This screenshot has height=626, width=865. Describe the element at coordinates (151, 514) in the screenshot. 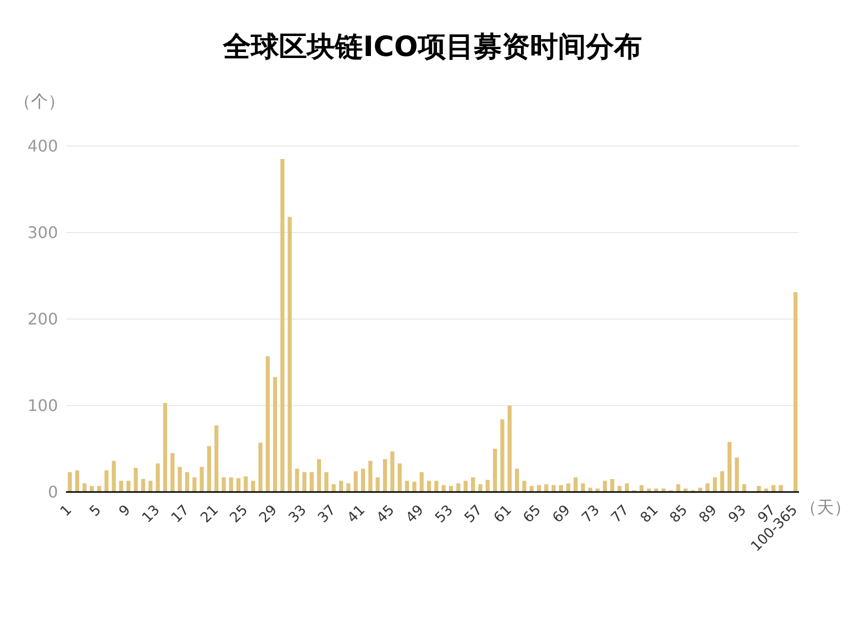

I see `x-tick-label: 13` at that location.